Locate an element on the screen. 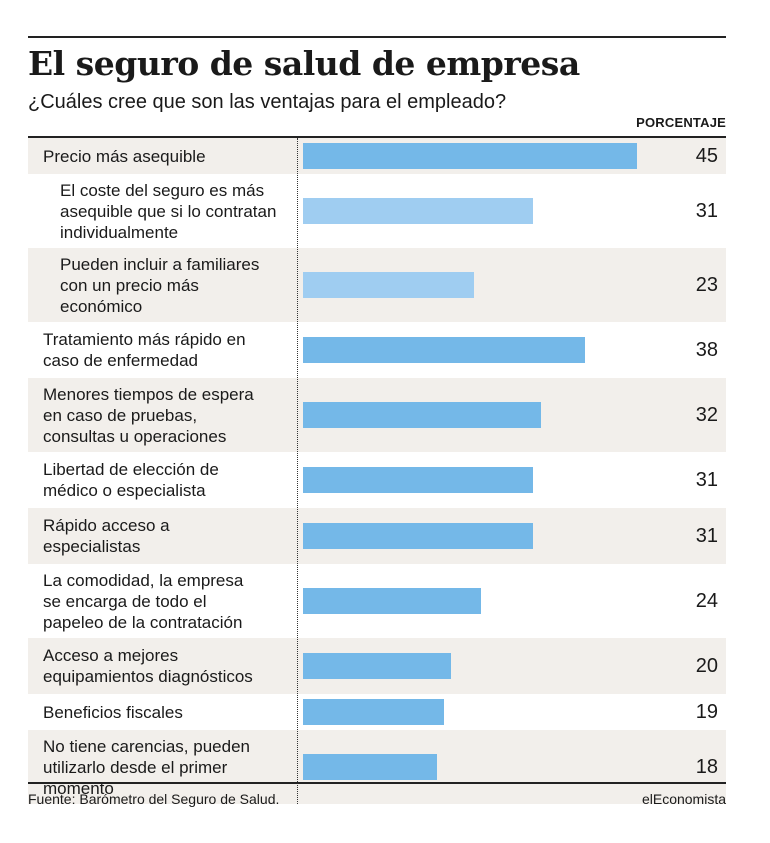 The image size is (770, 843). value-label: 20 is located at coordinates (706, 665).